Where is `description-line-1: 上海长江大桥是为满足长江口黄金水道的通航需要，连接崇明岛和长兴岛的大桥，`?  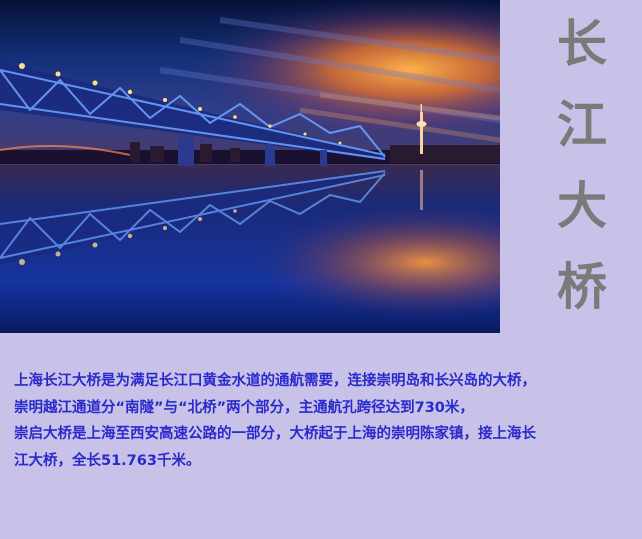
description-line-1: 上海长江大桥是为满足长江口黄金水道的通航需要，连接崇明岛和长兴岛的大桥， is located at coordinates (275, 381).